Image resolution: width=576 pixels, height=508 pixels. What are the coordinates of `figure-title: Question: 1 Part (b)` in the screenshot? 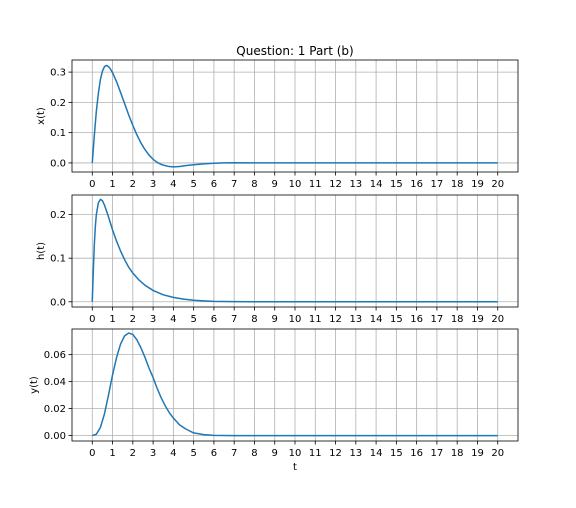 It's located at (294, 51).